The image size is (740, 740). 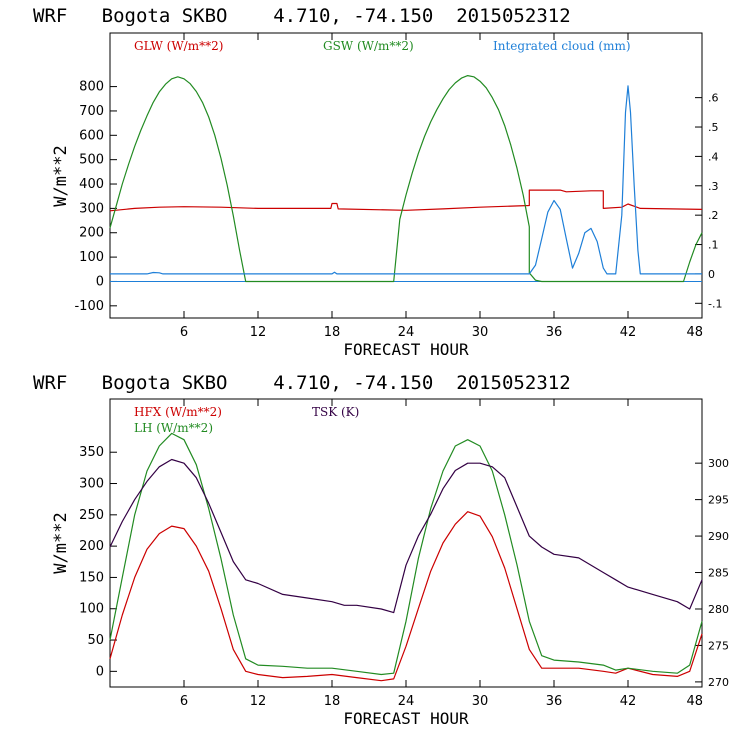 What do you see at coordinates (91, 577) in the screenshot?
I see `y-tick-label: 150` at bounding box center [91, 577].